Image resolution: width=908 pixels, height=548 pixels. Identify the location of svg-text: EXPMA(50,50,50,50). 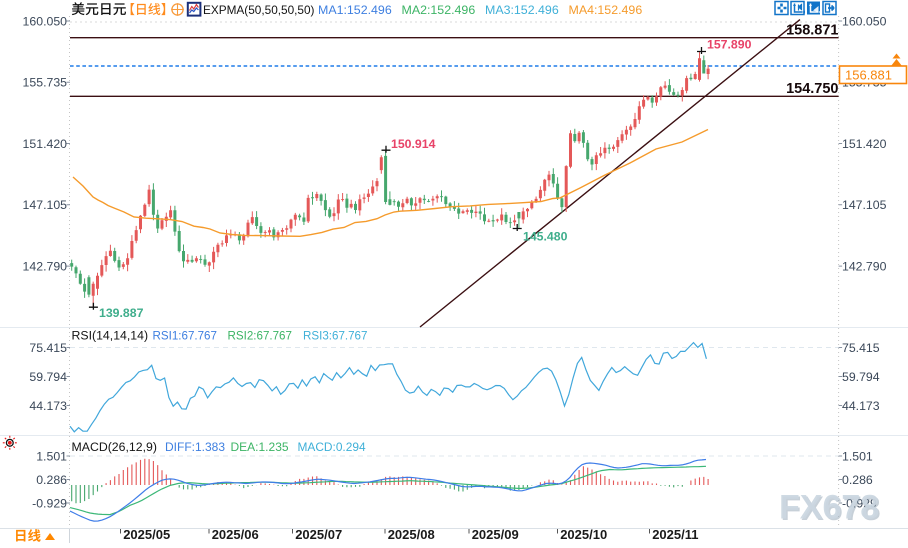
(259, 10).